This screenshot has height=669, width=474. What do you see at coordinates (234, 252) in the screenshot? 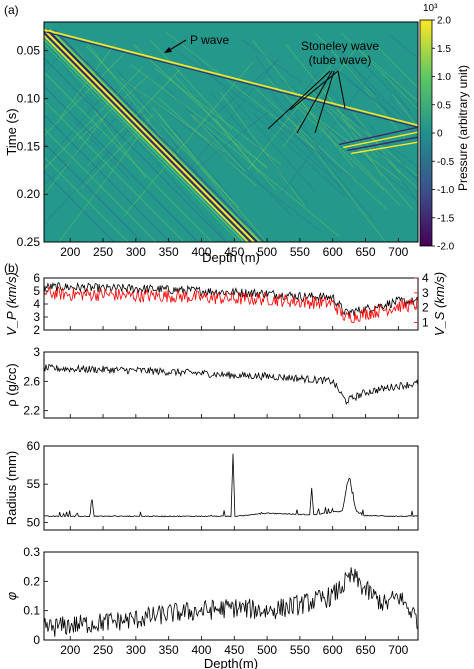
I see `heatmap-x-tick-label: 450` at bounding box center [234, 252].